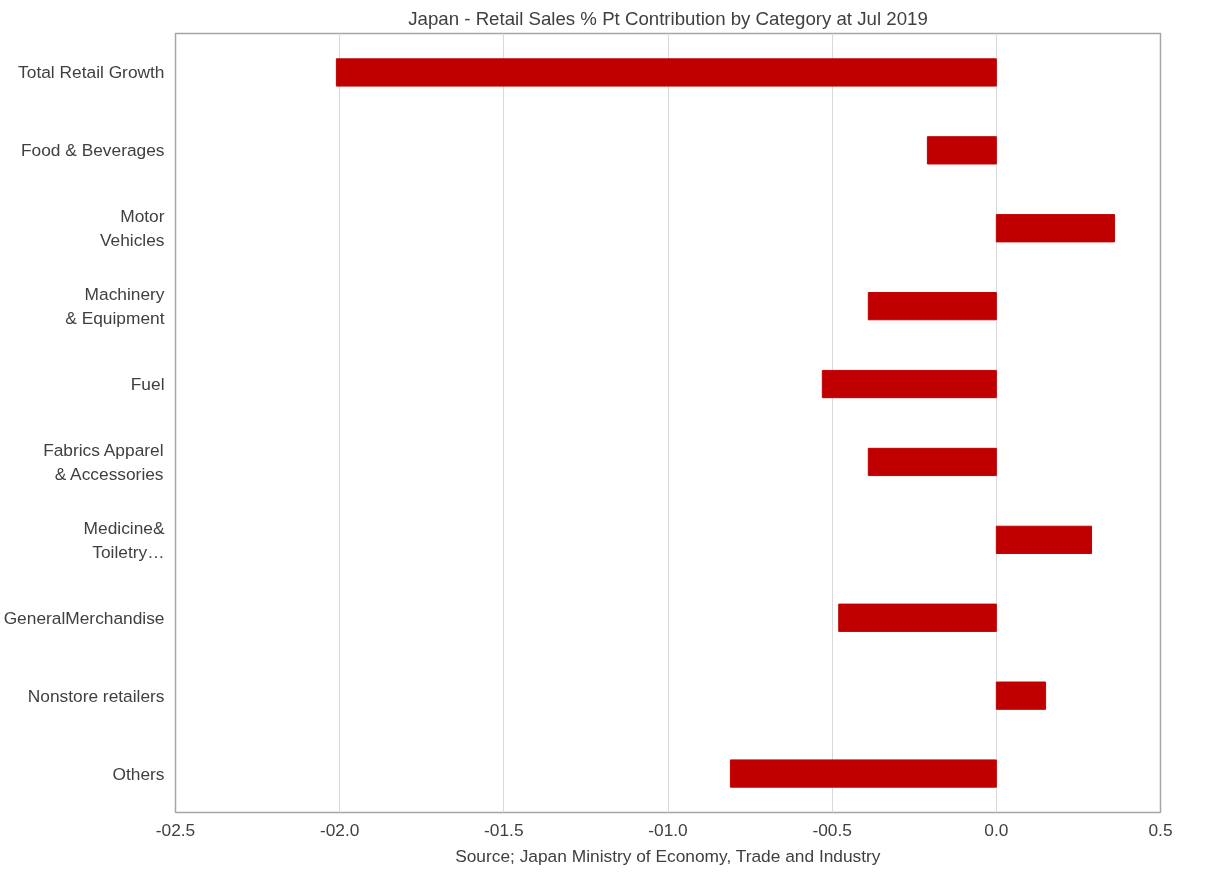 The height and width of the screenshot is (886, 1209). I want to click on x-tick-label: -00.5, so click(832, 829).